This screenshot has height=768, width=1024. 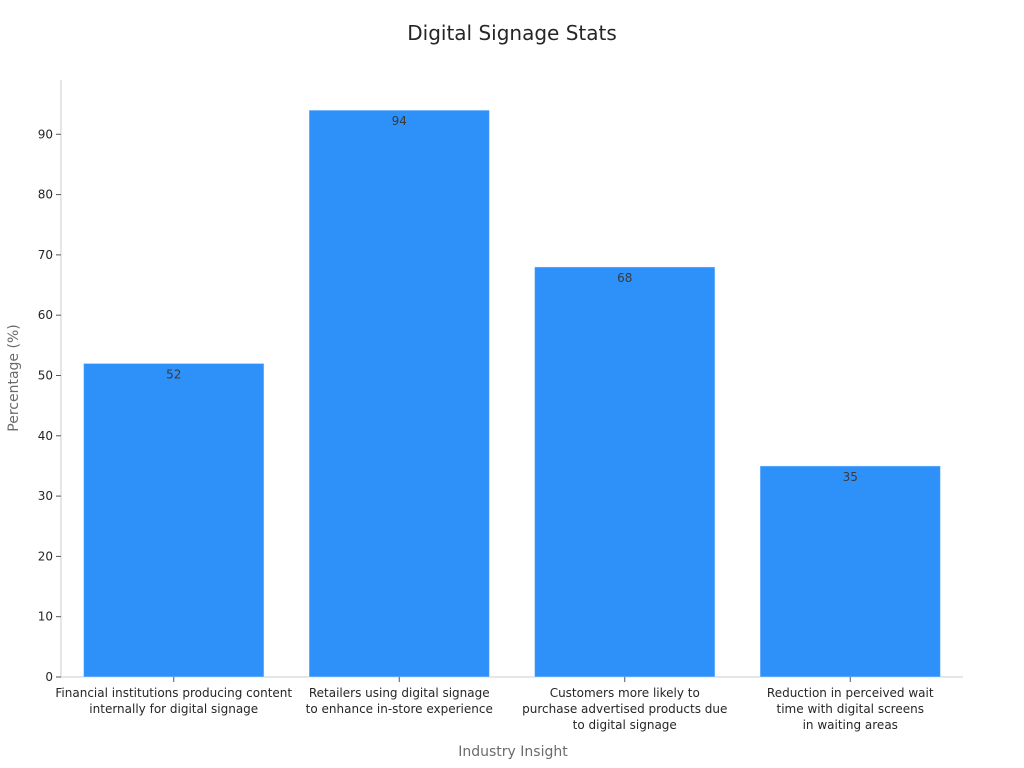 What do you see at coordinates (45, 375) in the screenshot?
I see `y-tick-label: 50` at bounding box center [45, 375].